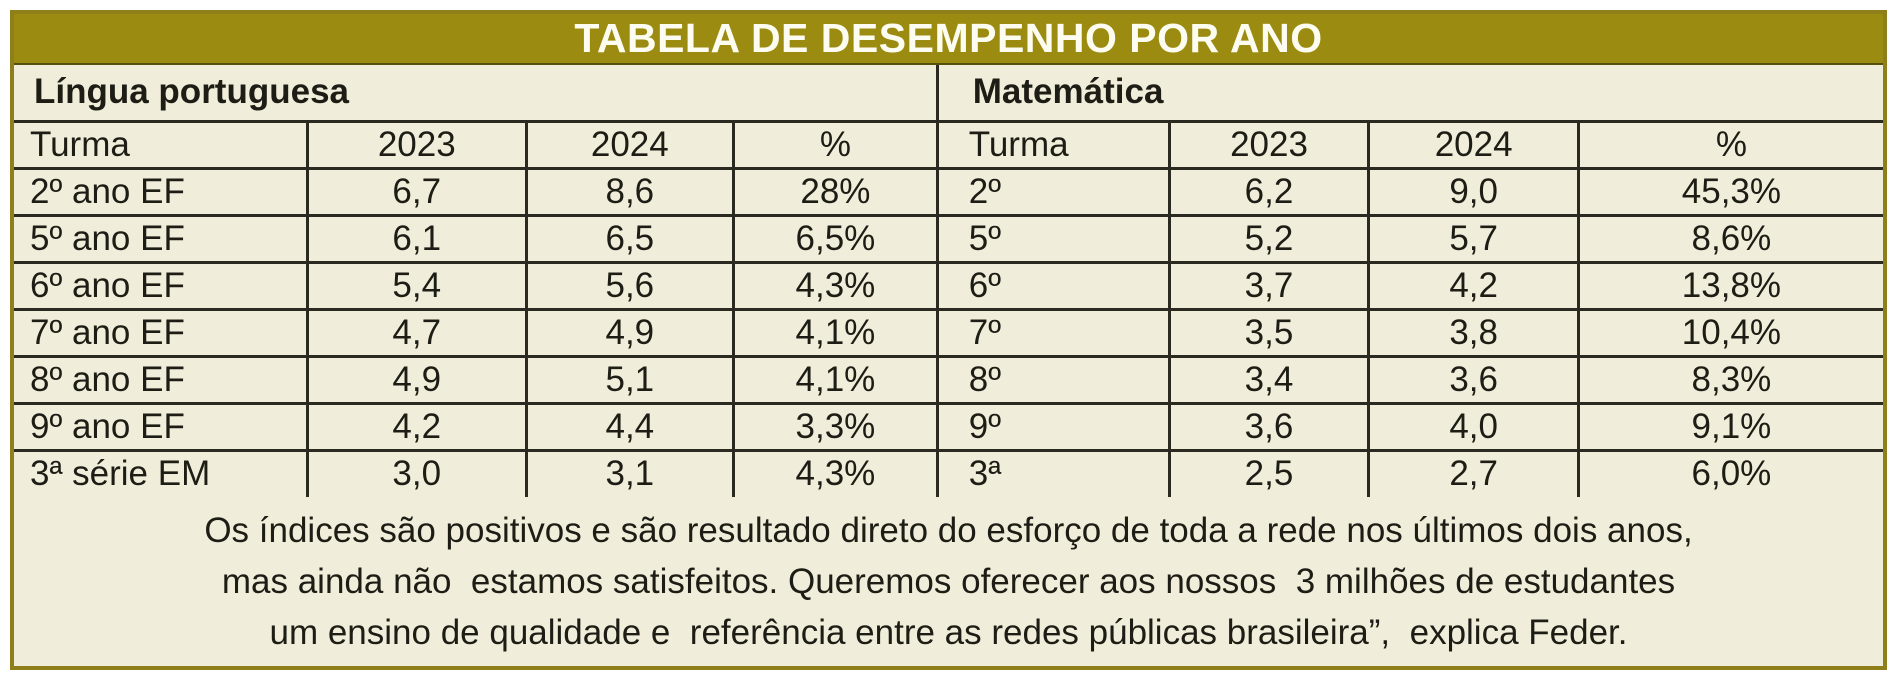  I want to click on table-row: 2º ano EF 6,7 8,6 28% 2º 6,2 9,0 45,3%, so click(948, 191).